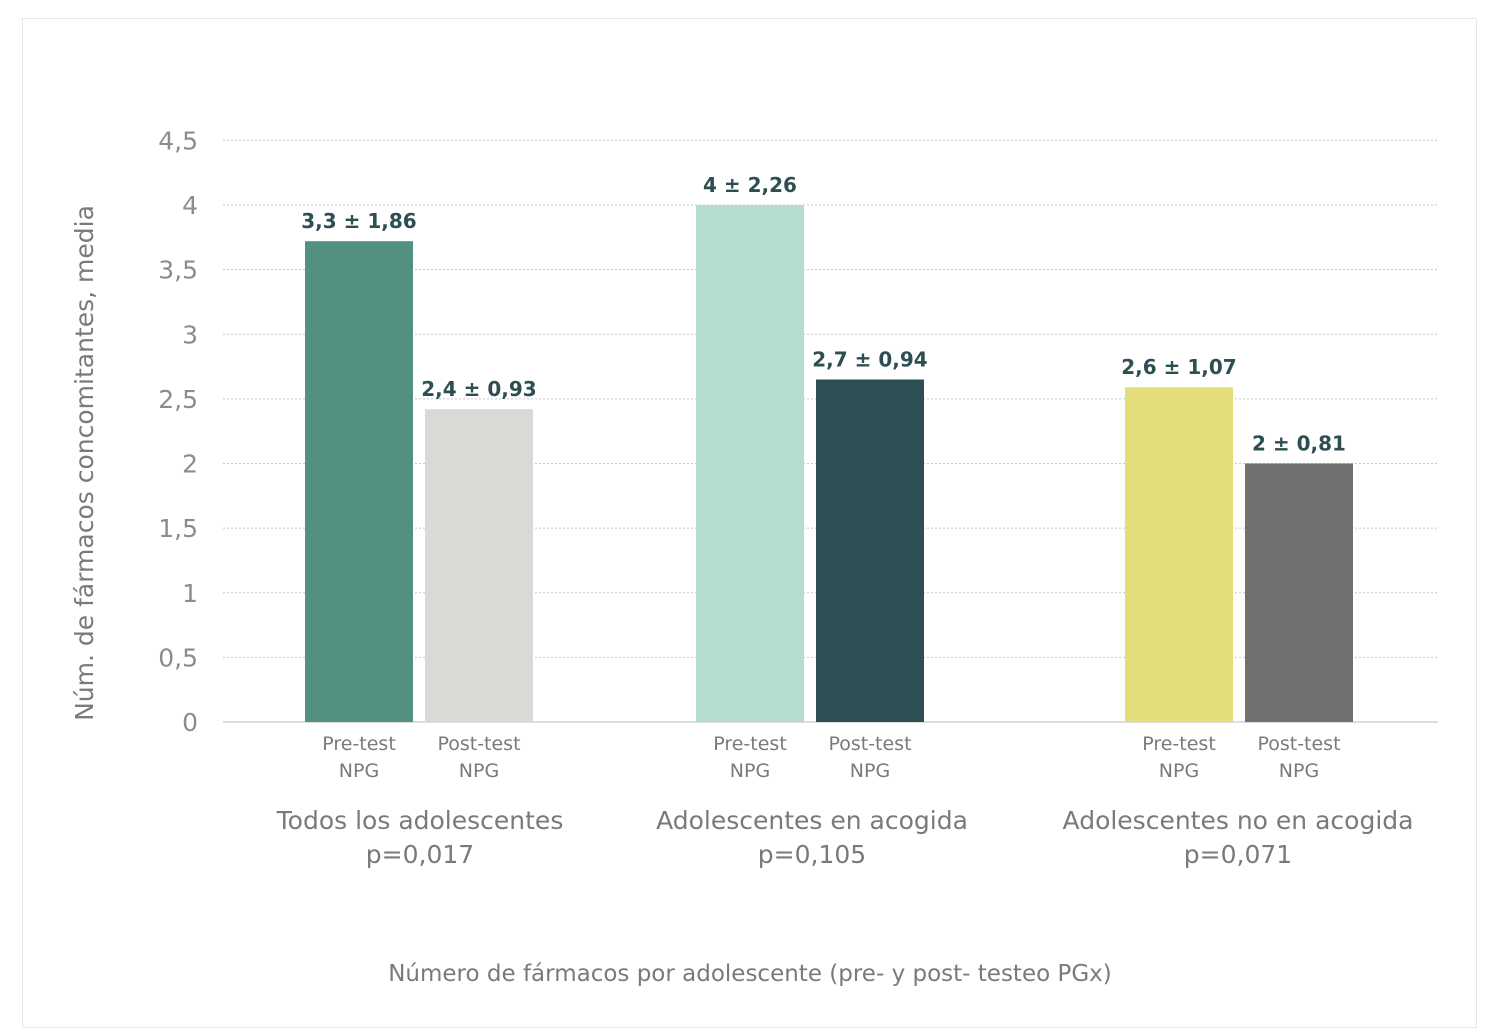  Describe the element at coordinates (1238, 820) in the screenshot. I see `group-label: Adolescentes no en acogida` at that location.